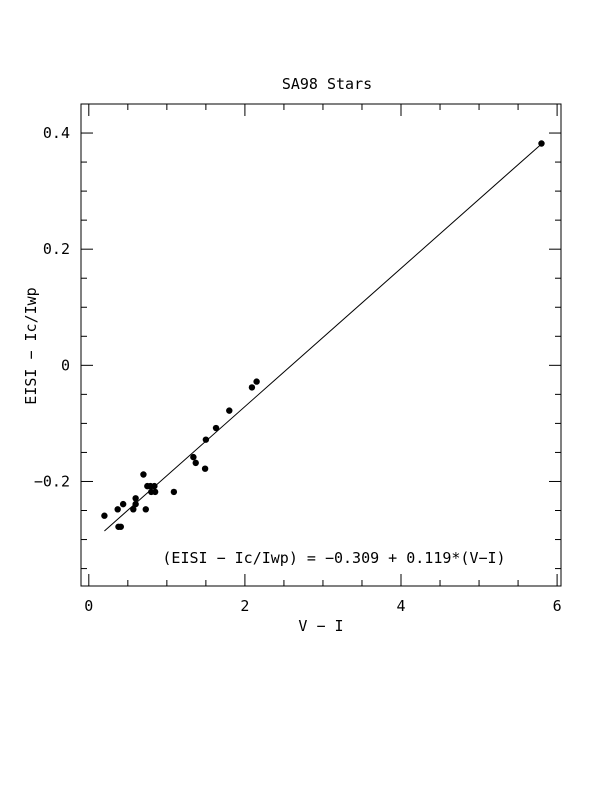 This screenshot has height=792, width=612. I want to click on y-tick-label: 0.4, so click(56, 133).